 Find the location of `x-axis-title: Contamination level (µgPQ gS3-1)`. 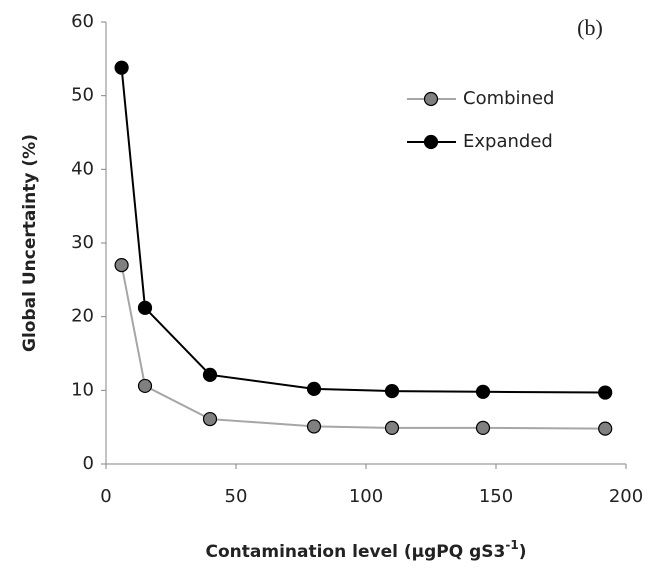

x-axis-title: Contamination level (µgPQ gS3-1) is located at coordinates (366, 550).